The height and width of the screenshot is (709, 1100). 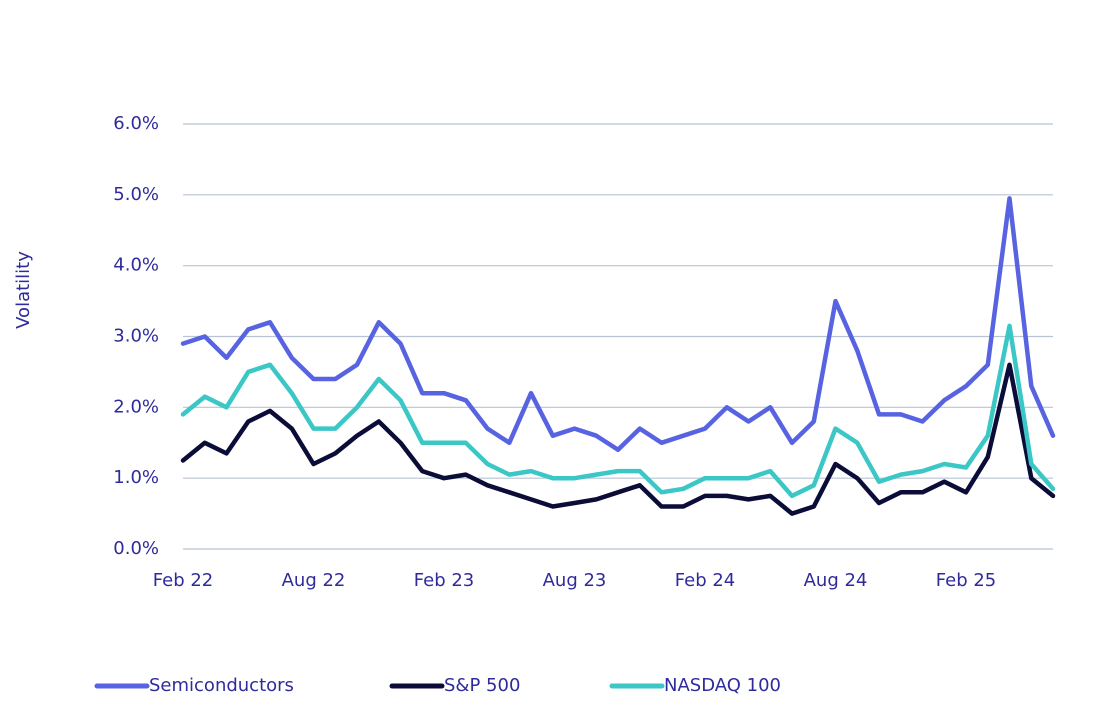 I want to click on x-tick-label: Feb 24, so click(x=705, y=580).